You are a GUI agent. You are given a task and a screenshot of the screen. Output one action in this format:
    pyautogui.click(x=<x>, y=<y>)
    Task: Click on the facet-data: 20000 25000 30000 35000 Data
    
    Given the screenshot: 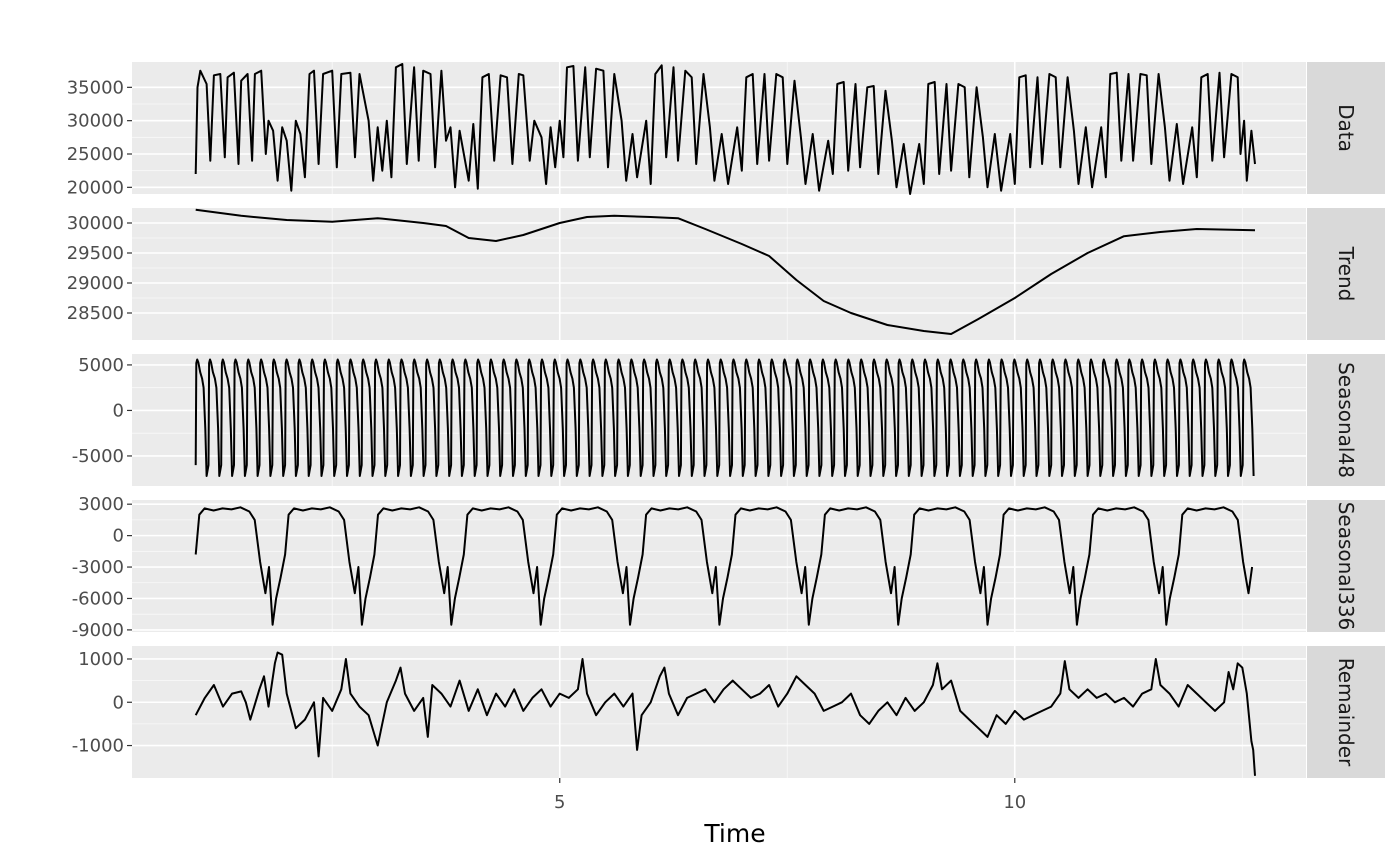 What is the action you would take?
    pyautogui.click(x=726, y=130)
    